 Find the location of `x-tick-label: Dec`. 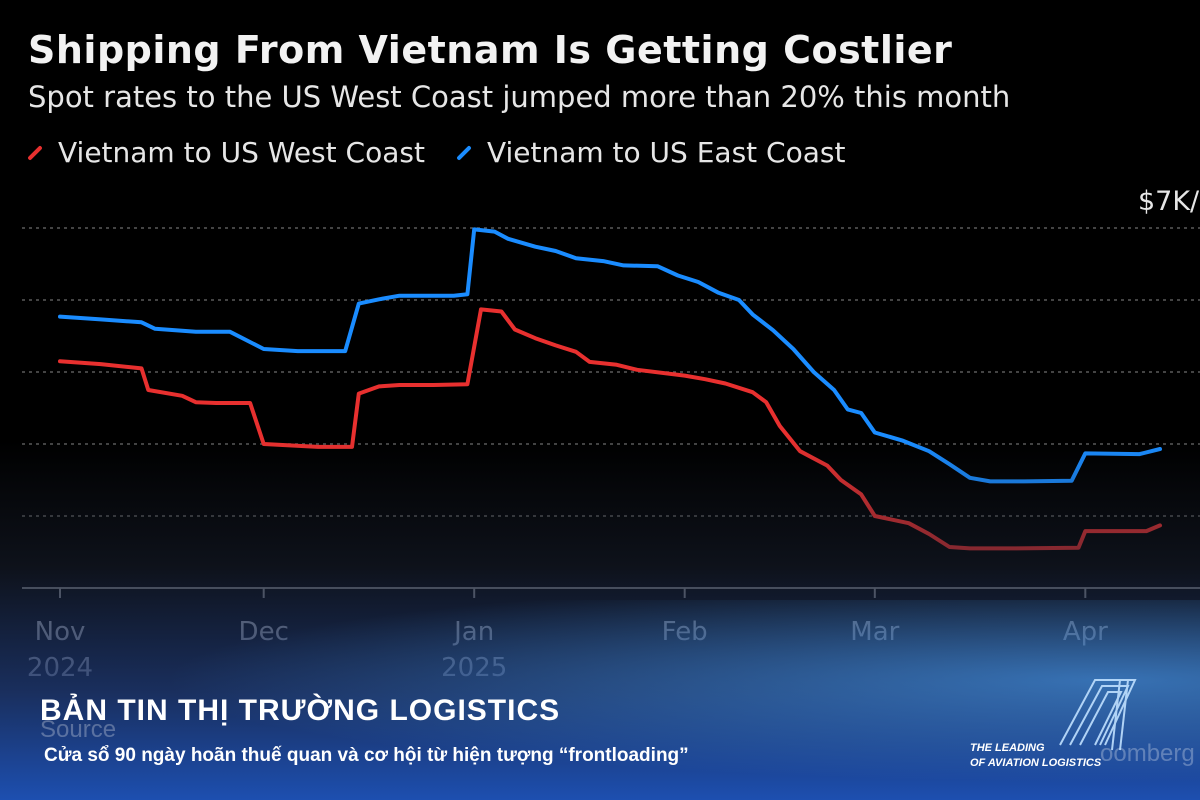

x-tick-label: Dec is located at coordinates (264, 632).